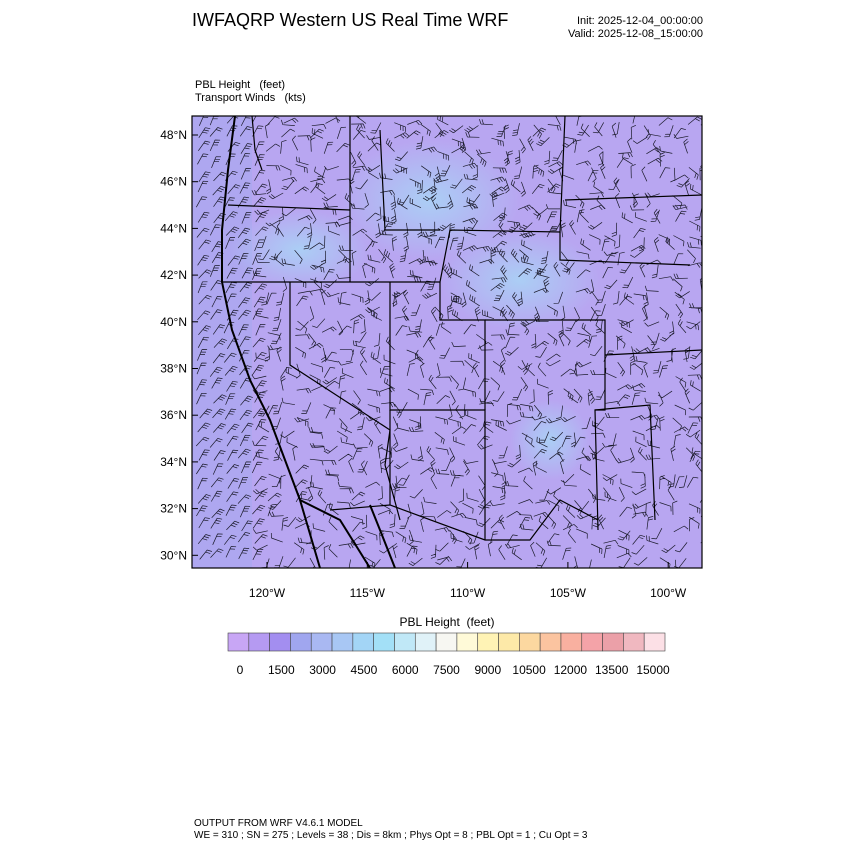  Describe the element at coordinates (250, 98) in the screenshot. I see `wind-label: Transport Winds (kts)` at that location.